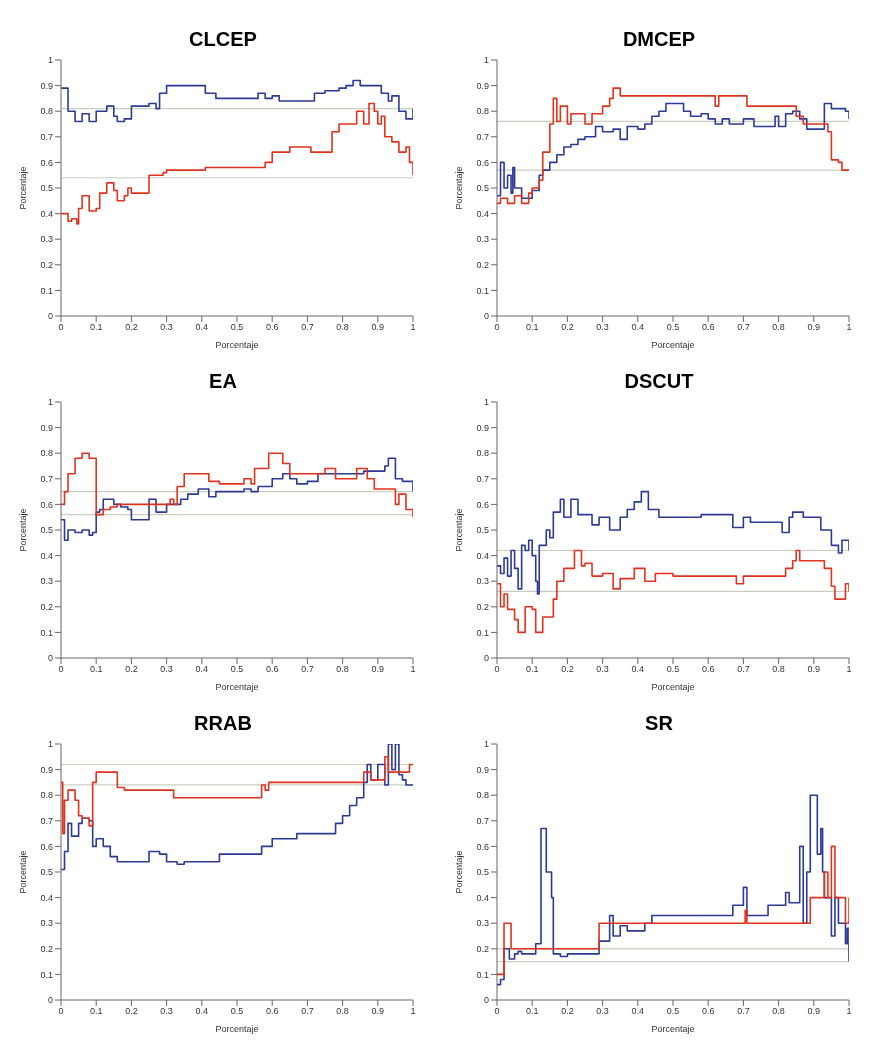 This screenshot has width=895, height=1057. Describe the element at coordinates (659, 382) in the screenshot. I see `chart-title: DSCUT` at that location.